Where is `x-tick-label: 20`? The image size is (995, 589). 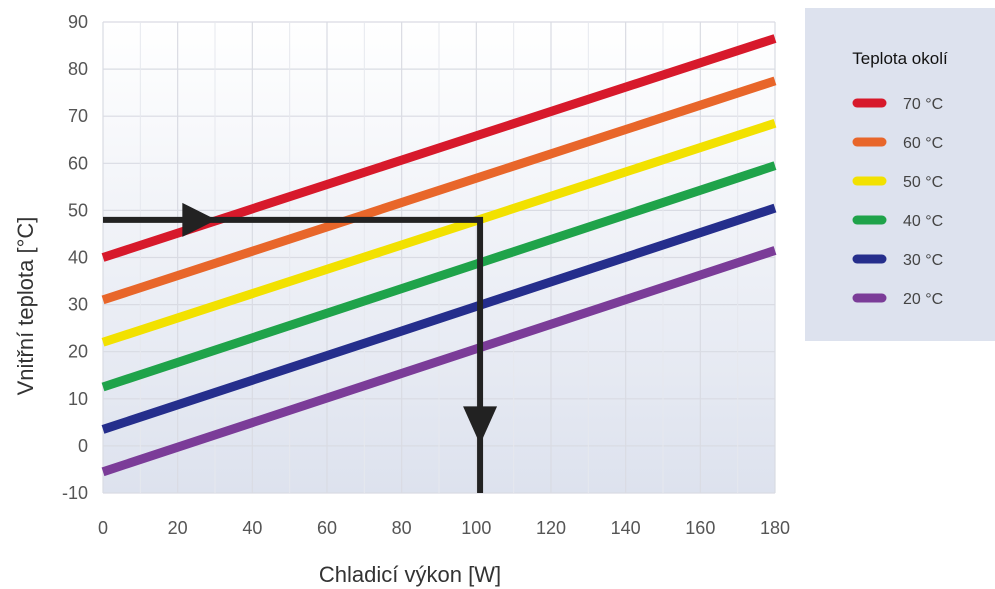
x-tick-label: 20 is located at coordinates (178, 528).